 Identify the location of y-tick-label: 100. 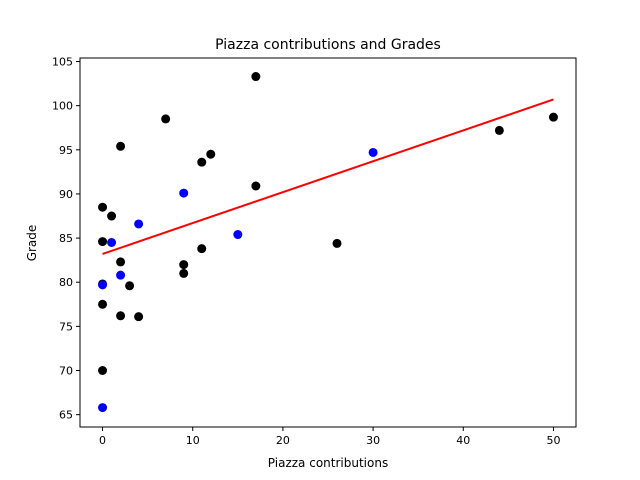
(62, 106).